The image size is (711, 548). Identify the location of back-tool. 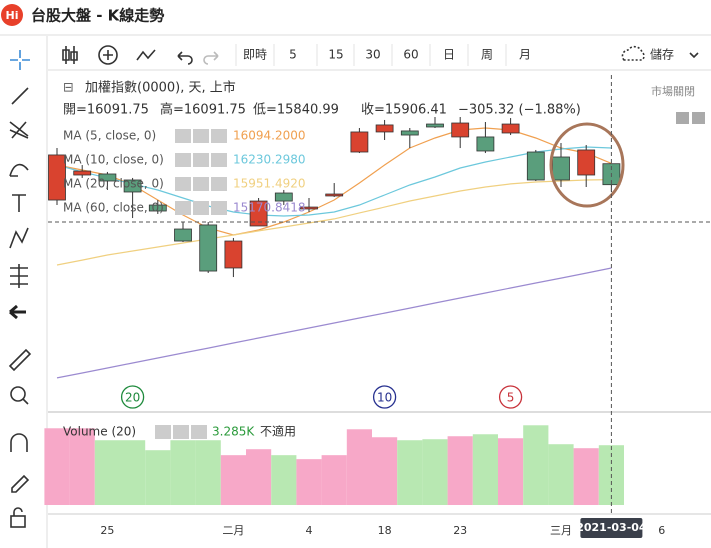
(17, 312).